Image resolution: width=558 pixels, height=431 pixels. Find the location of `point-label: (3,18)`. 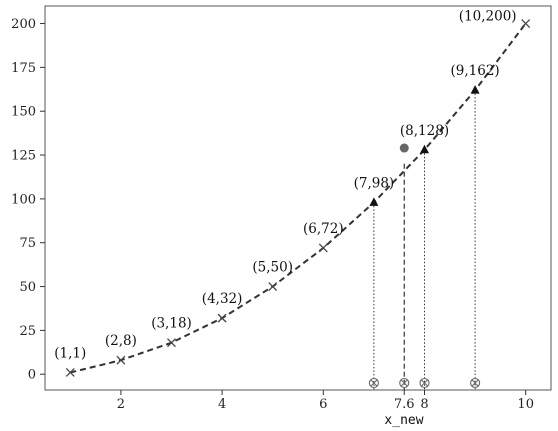

point-label: (3,18) is located at coordinates (171, 324).